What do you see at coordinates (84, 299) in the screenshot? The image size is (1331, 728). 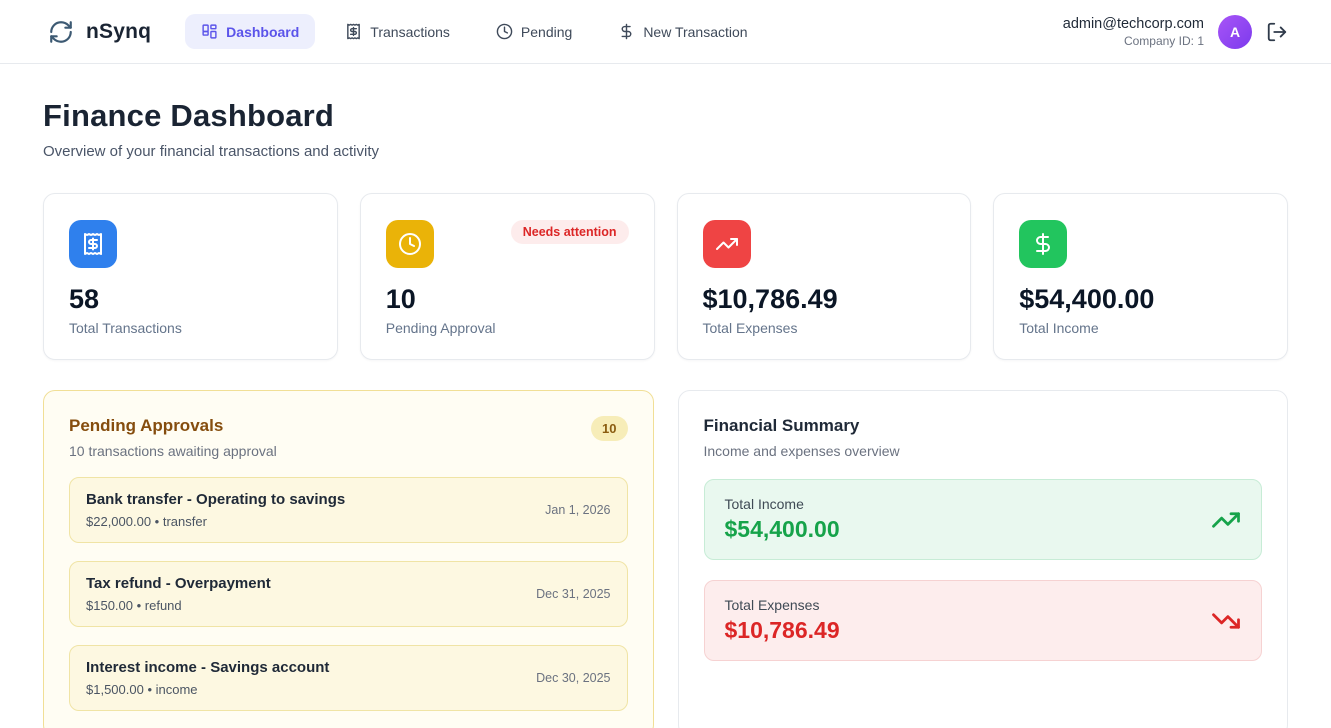 I see `stat-value: 58` at bounding box center [84, 299].